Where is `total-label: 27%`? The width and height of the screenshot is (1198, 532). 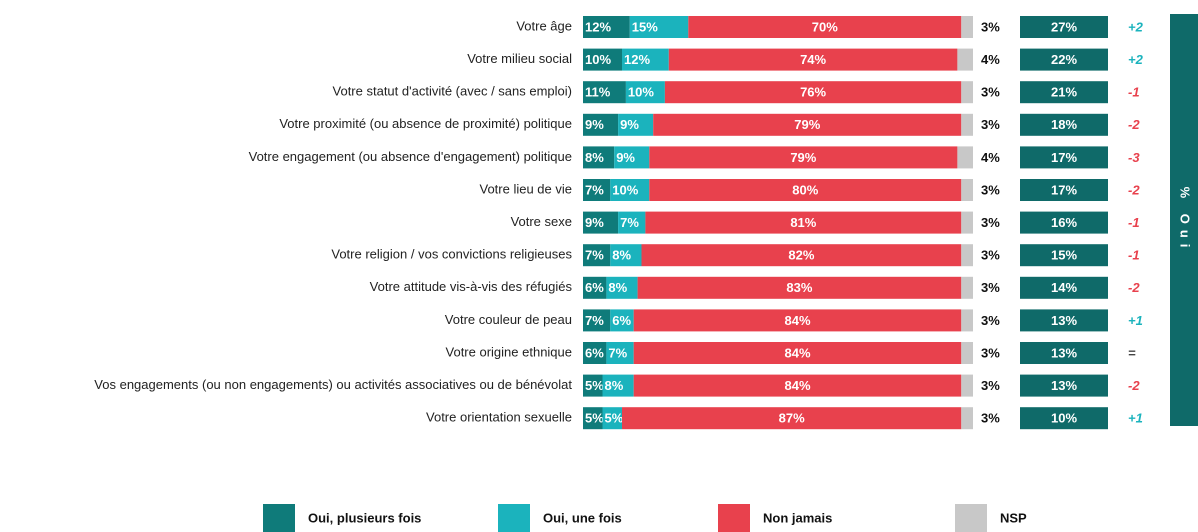
total-label: 27% is located at coordinates (1064, 26).